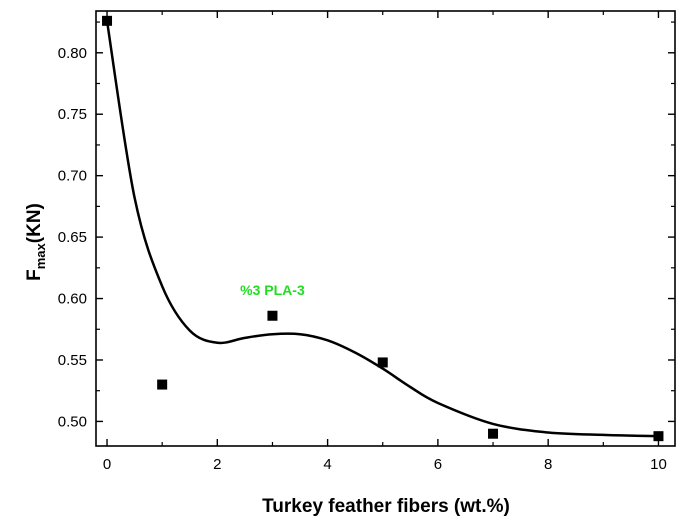 The image size is (689, 521). I want to click on y-tick-label: 0.60, so click(72, 299).